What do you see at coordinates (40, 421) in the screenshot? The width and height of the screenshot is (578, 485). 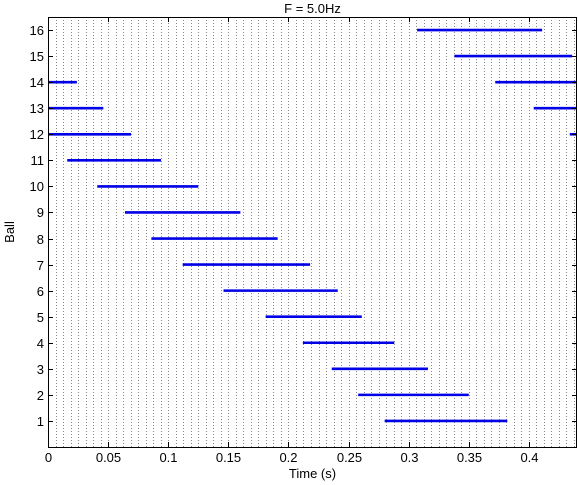 I see `y-tick-label-0: 1` at bounding box center [40, 421].